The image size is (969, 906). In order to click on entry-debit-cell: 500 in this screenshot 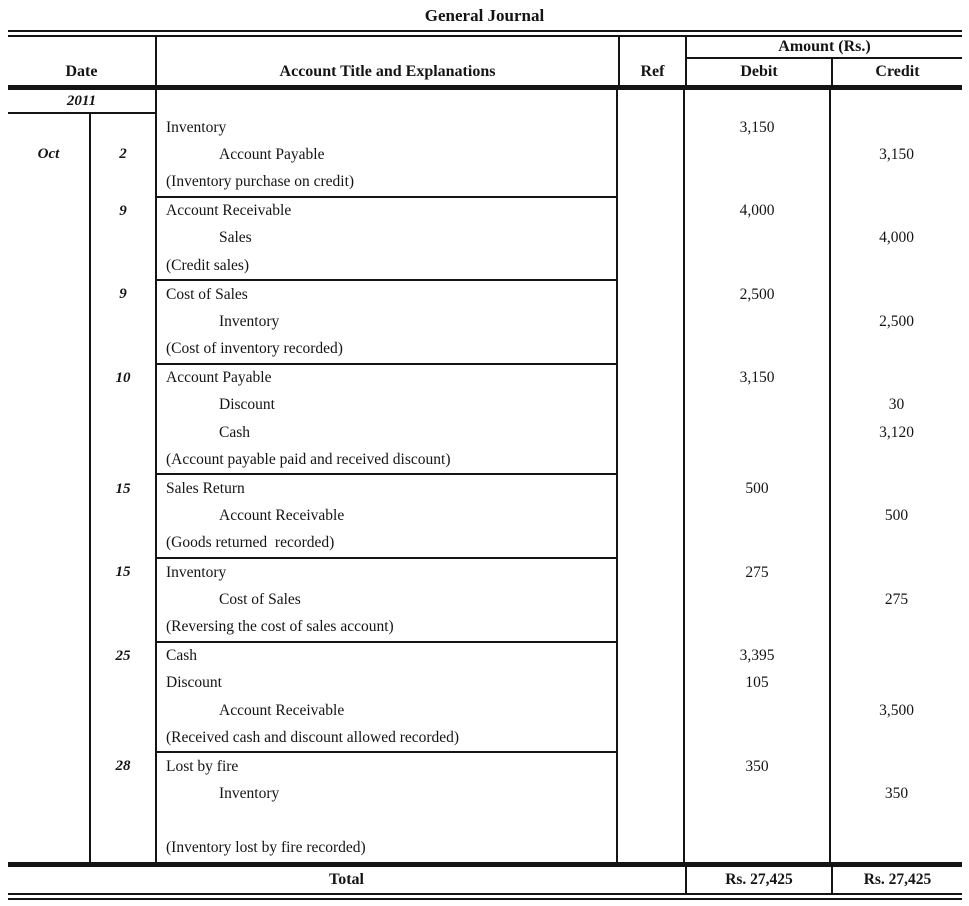, I will do `click(758, 517)`.